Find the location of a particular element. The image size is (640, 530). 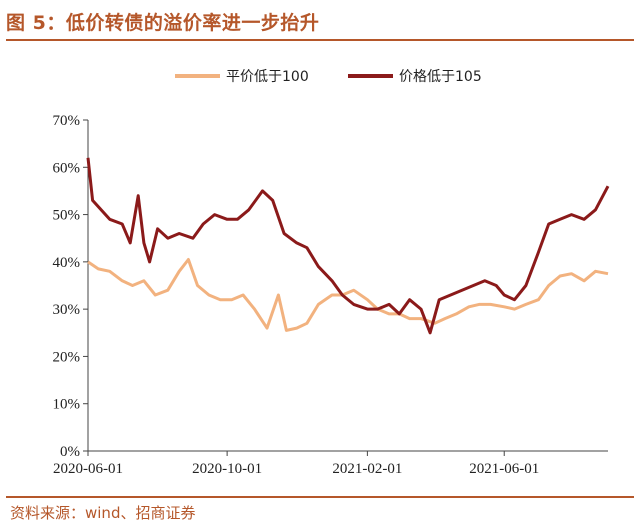

y-tick-label: 10% is located at coordinates (67, 405).